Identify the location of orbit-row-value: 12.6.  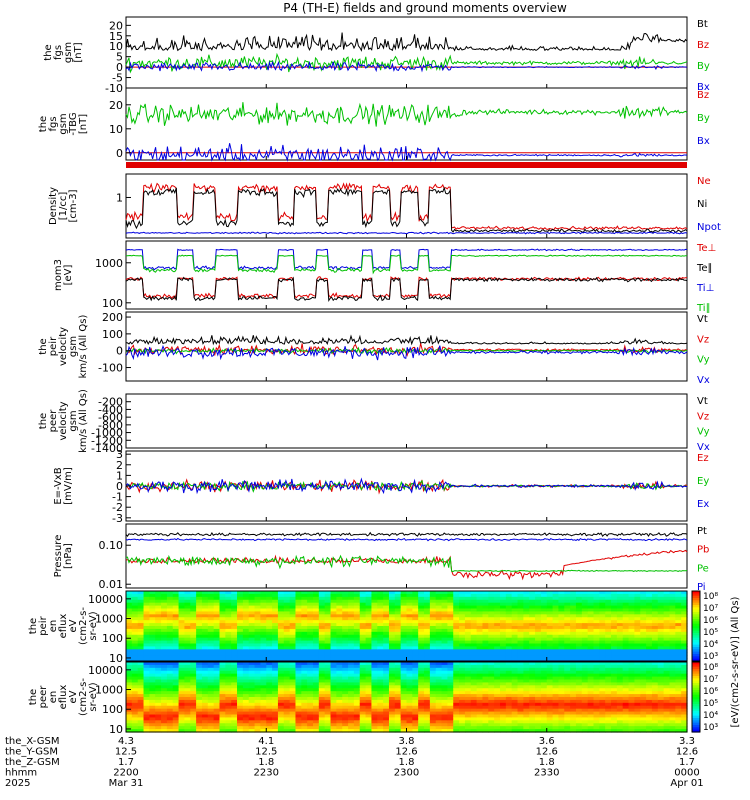
(547, 752).